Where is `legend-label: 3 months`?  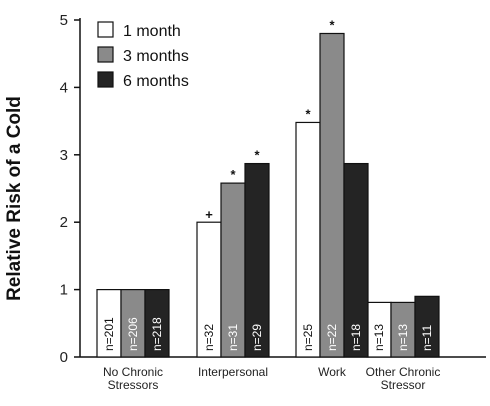
legend-label: 3 months is located at coordinates (156, 56).